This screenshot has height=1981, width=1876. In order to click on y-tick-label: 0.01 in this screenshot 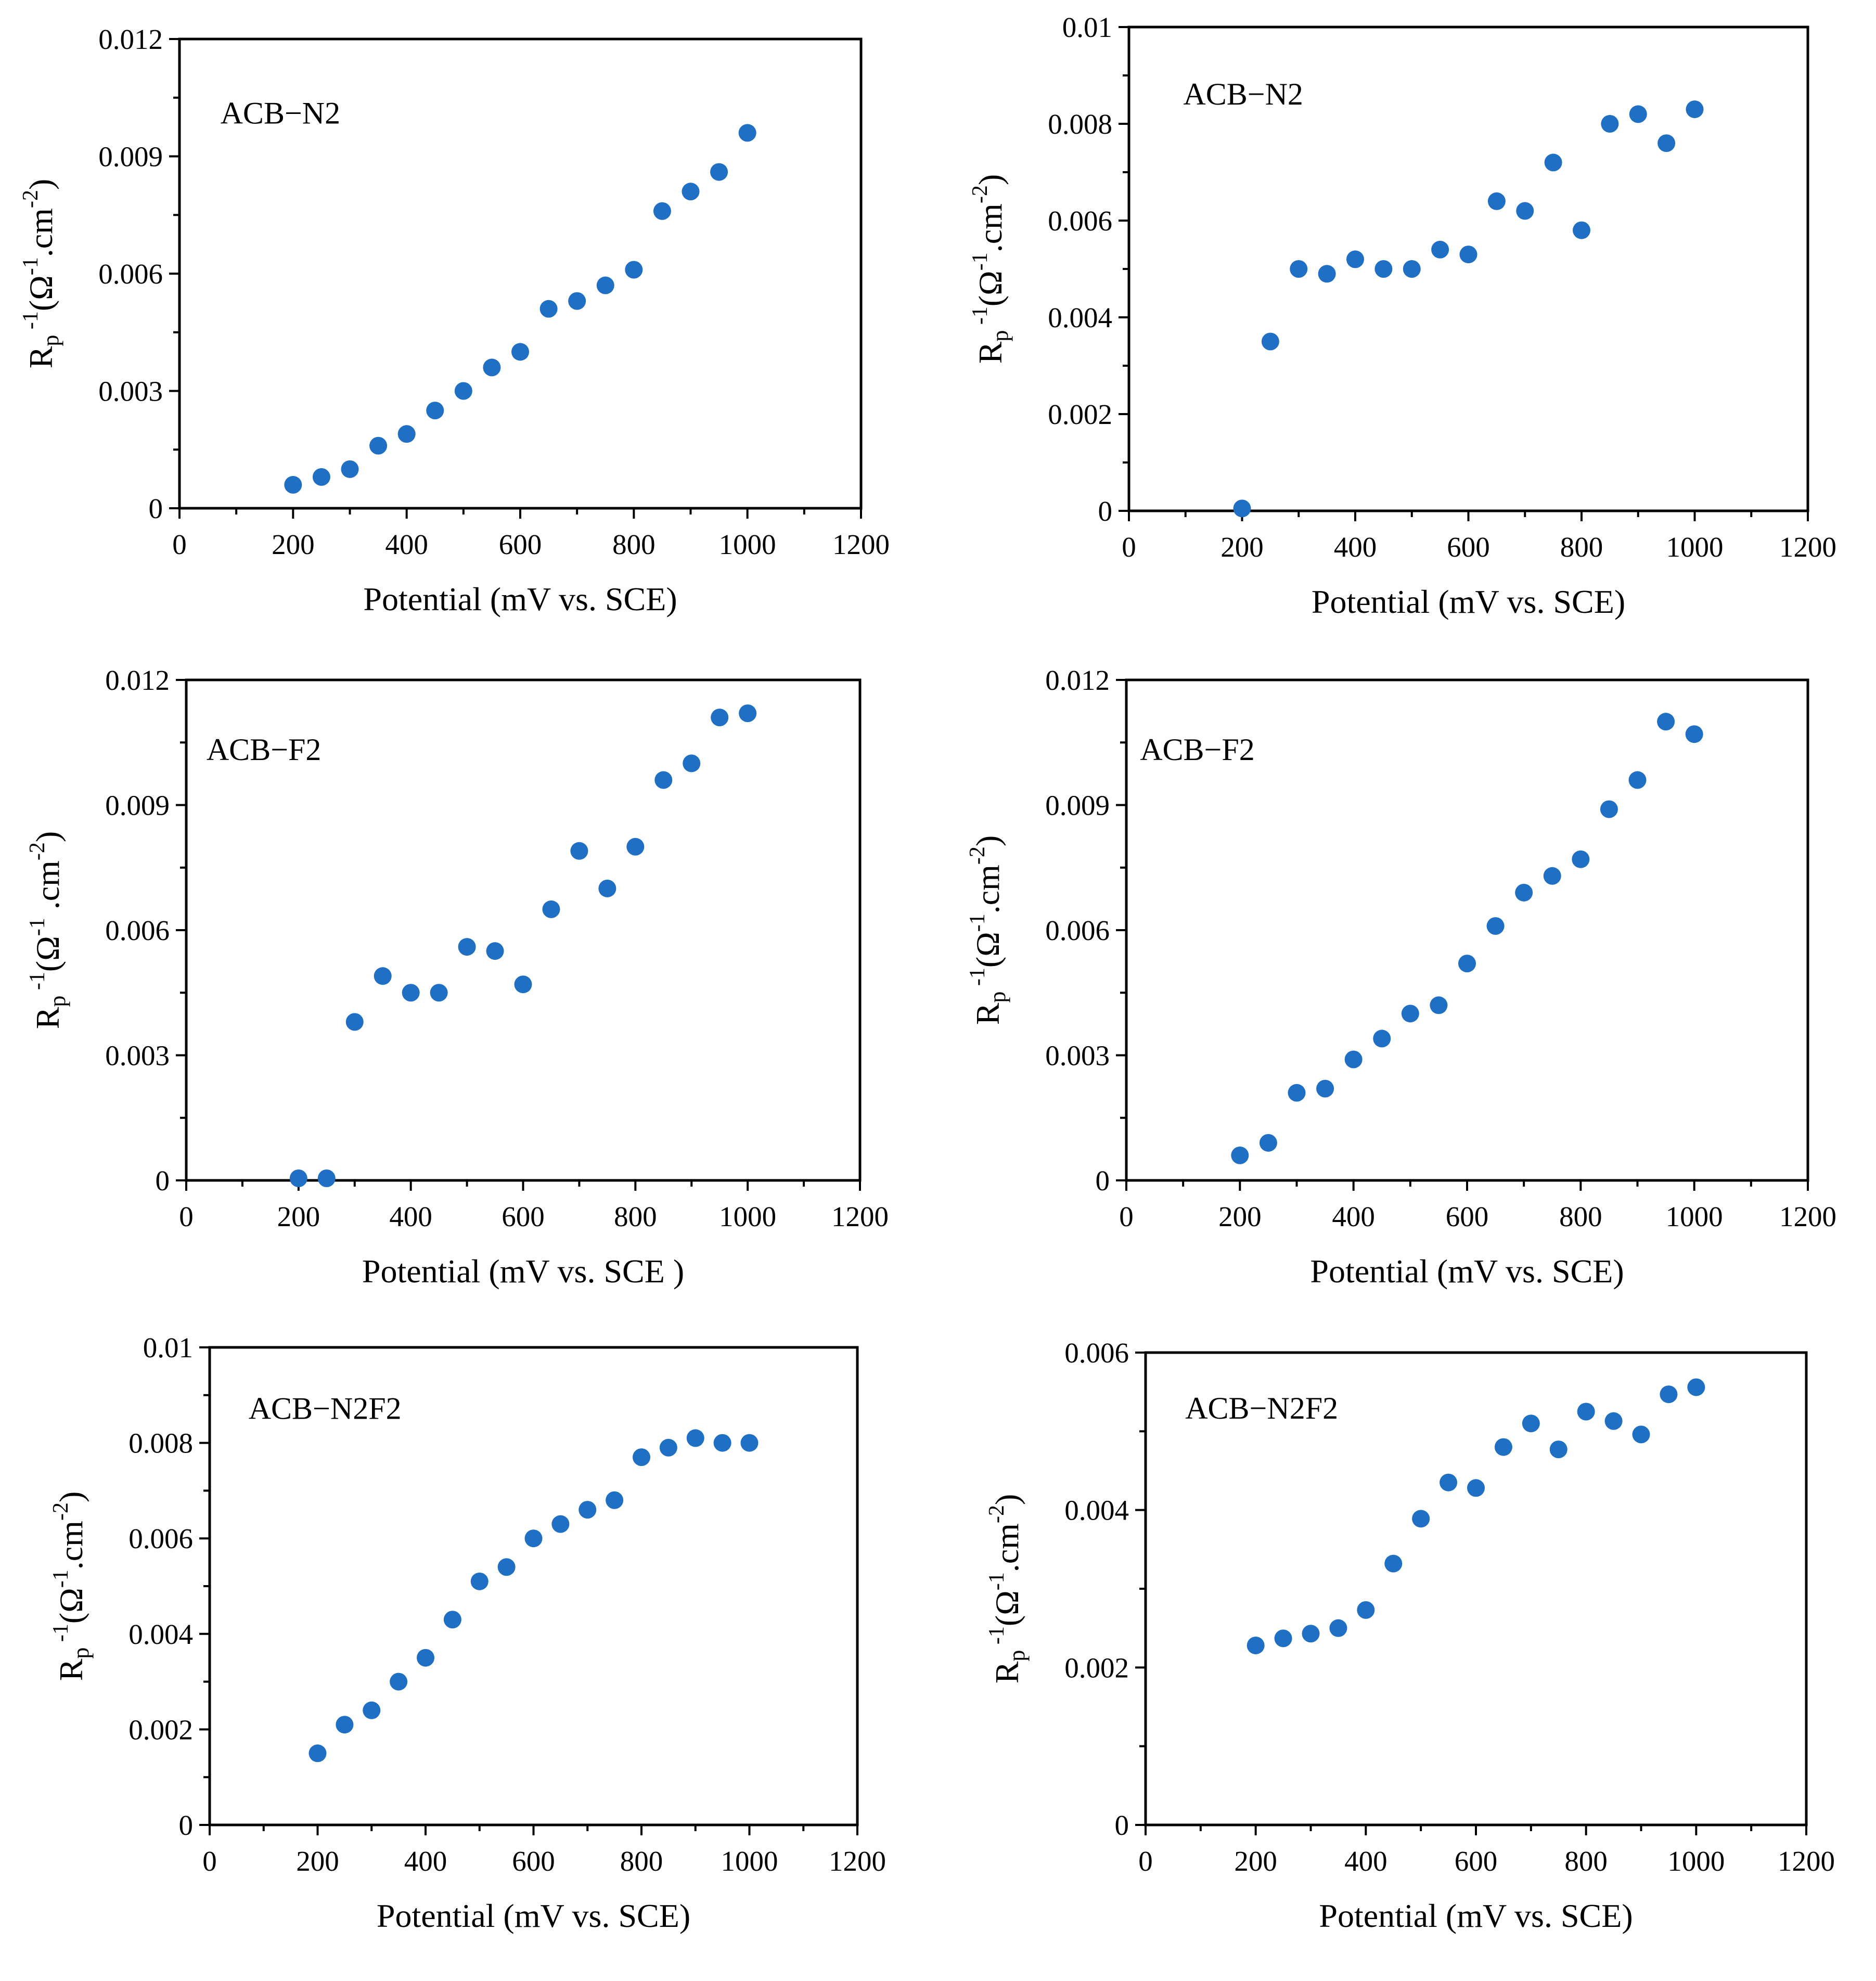, I will do `click(1087, 27)`.